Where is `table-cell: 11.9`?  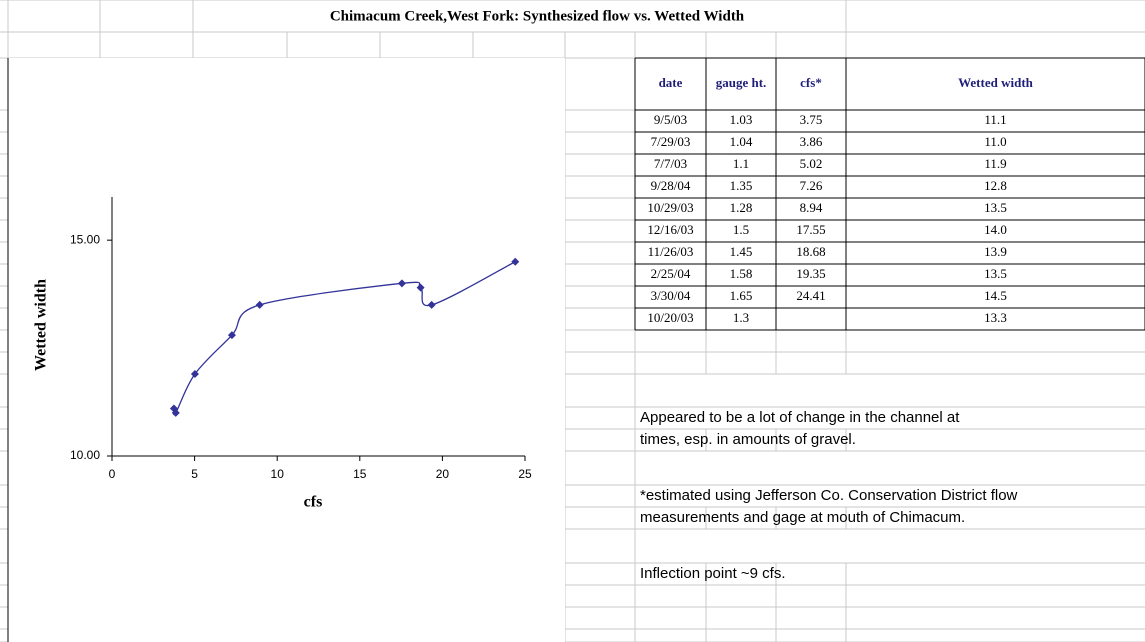
table-cell: 11.9 is located at coordinates (995, 163).